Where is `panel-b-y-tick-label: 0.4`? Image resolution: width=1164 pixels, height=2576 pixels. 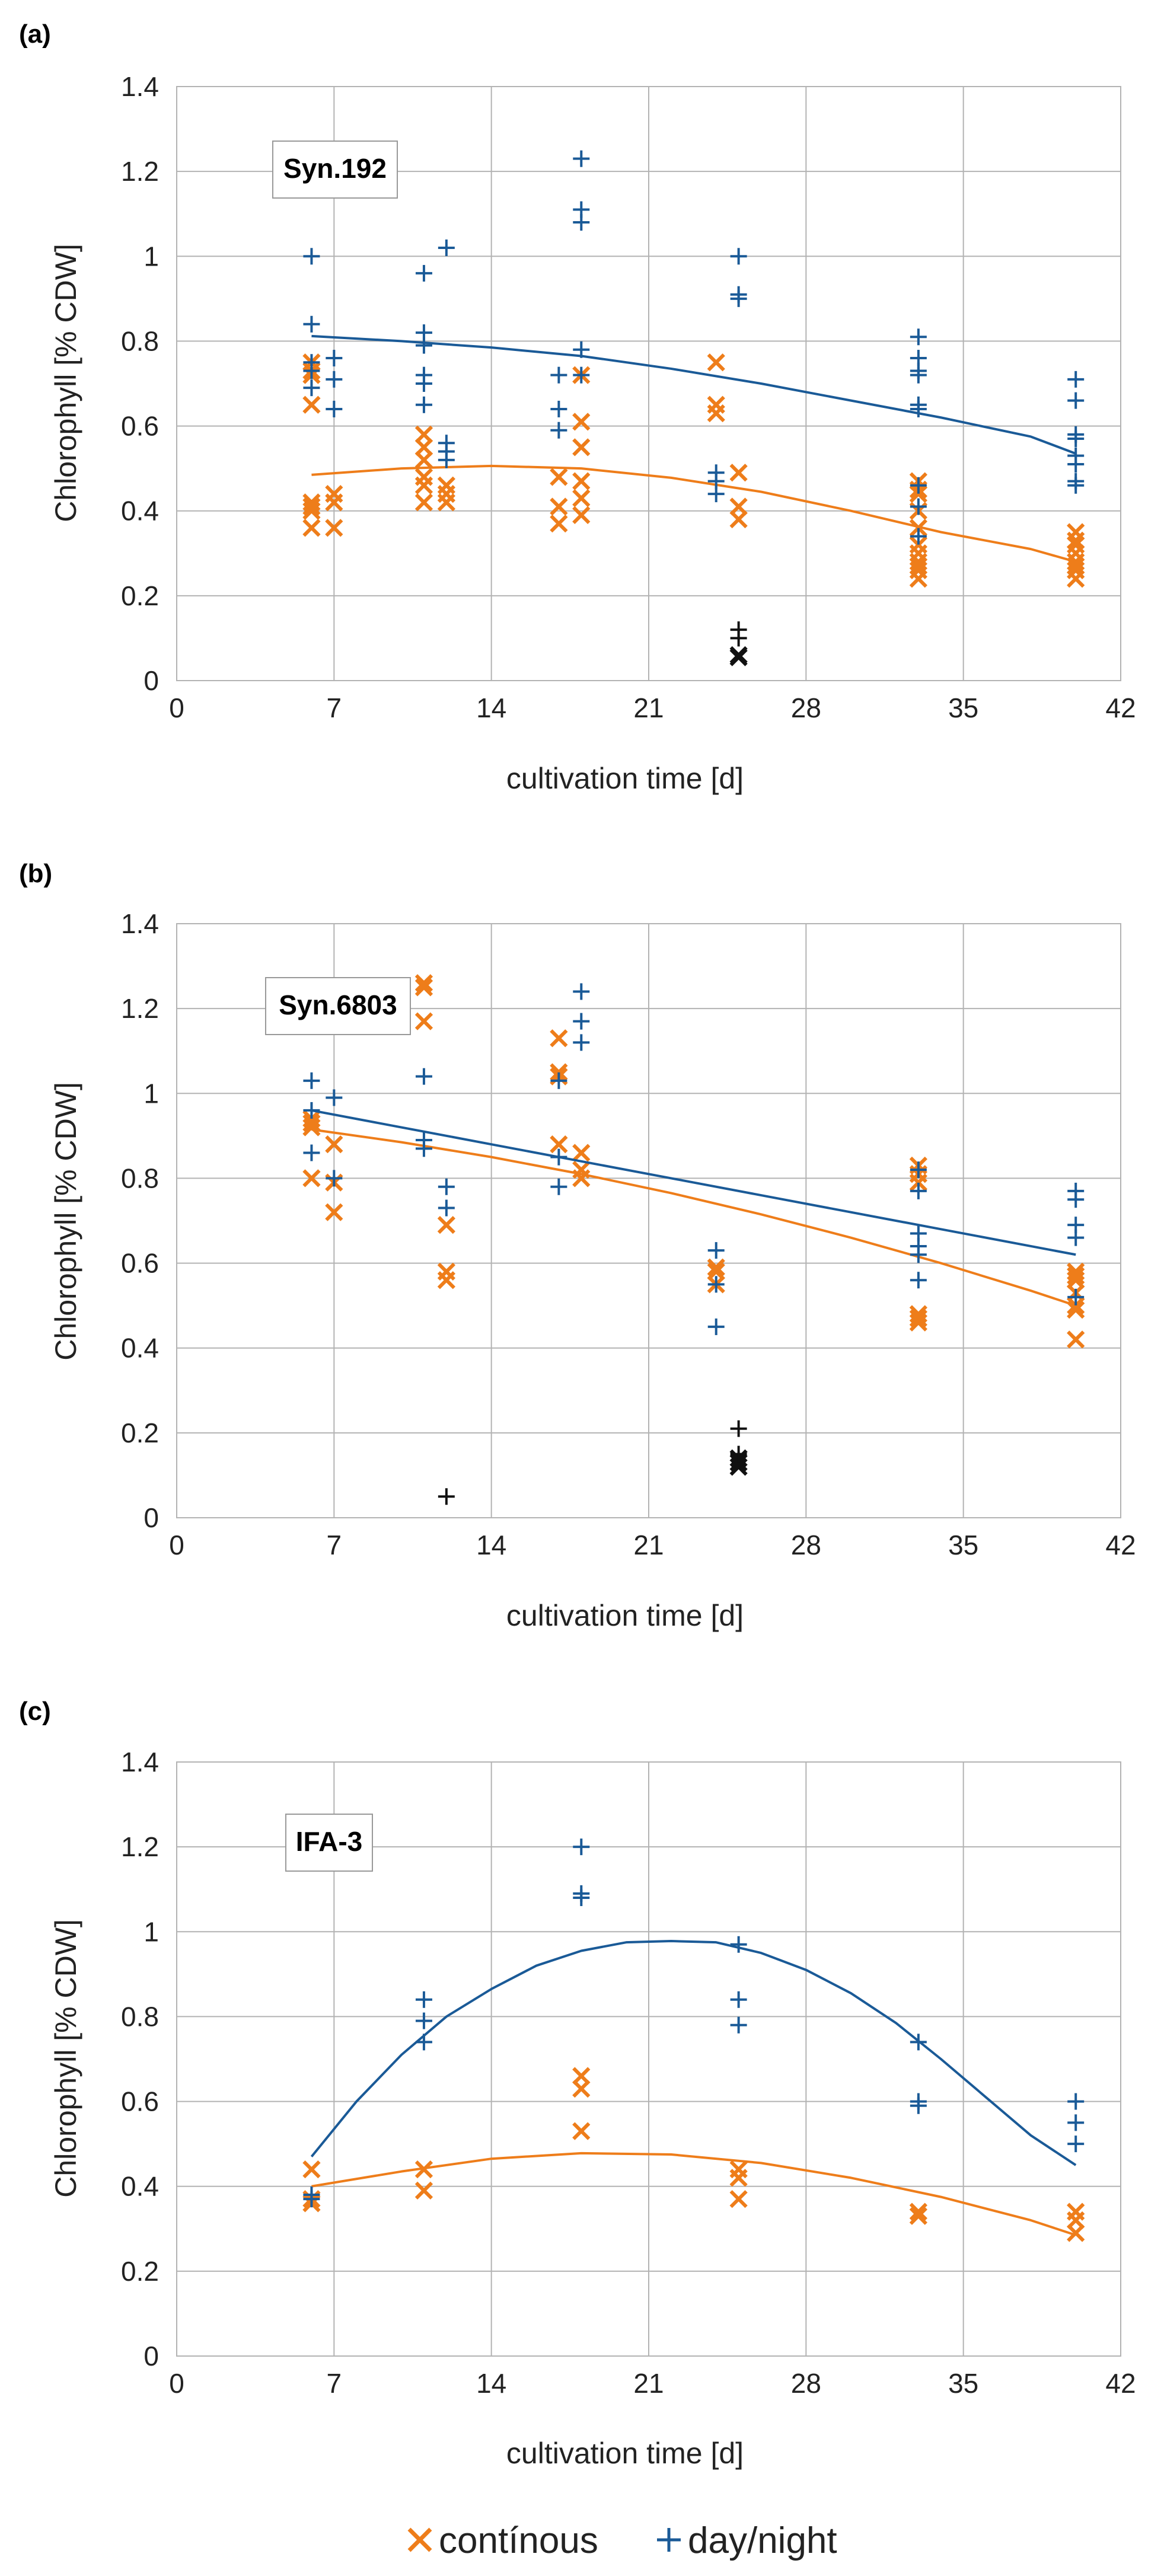
panel-b-y-tick-label: 0.4 is located at coordinates (140, 1348).